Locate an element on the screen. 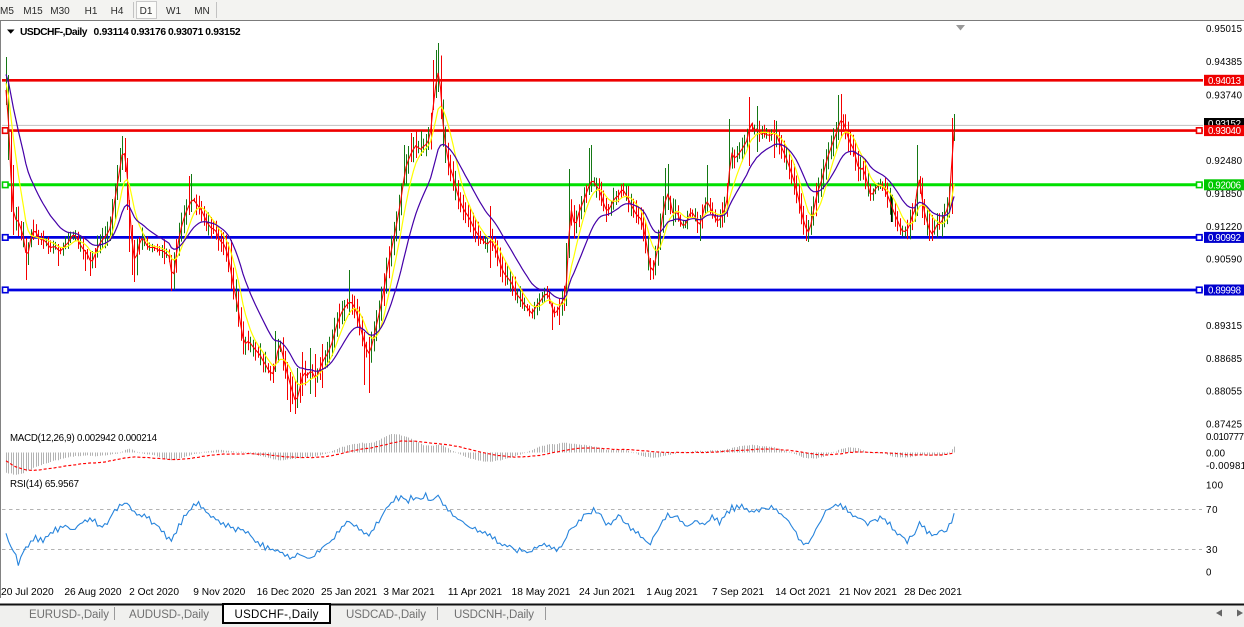 The width and height of the screenshot is (1244, 627). svg-text: 18 May 2021 is located at coordinates (541, 592).